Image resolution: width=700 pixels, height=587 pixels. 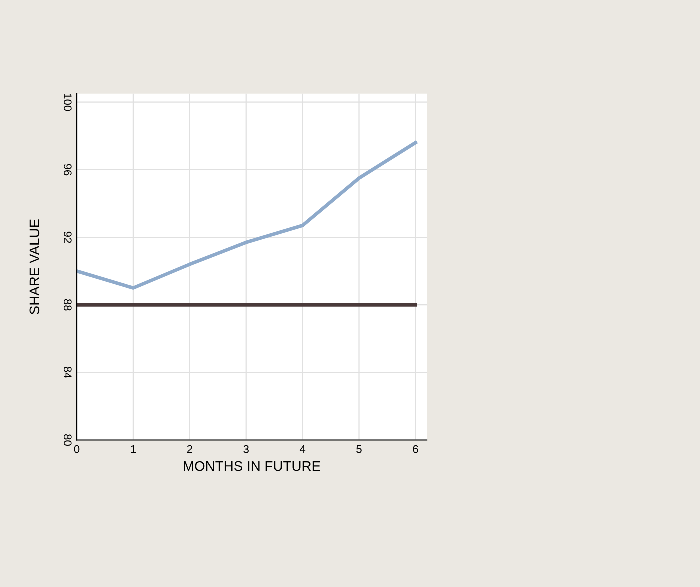 I want to click on x-tick-label: 4, so click(x=303, y=450).